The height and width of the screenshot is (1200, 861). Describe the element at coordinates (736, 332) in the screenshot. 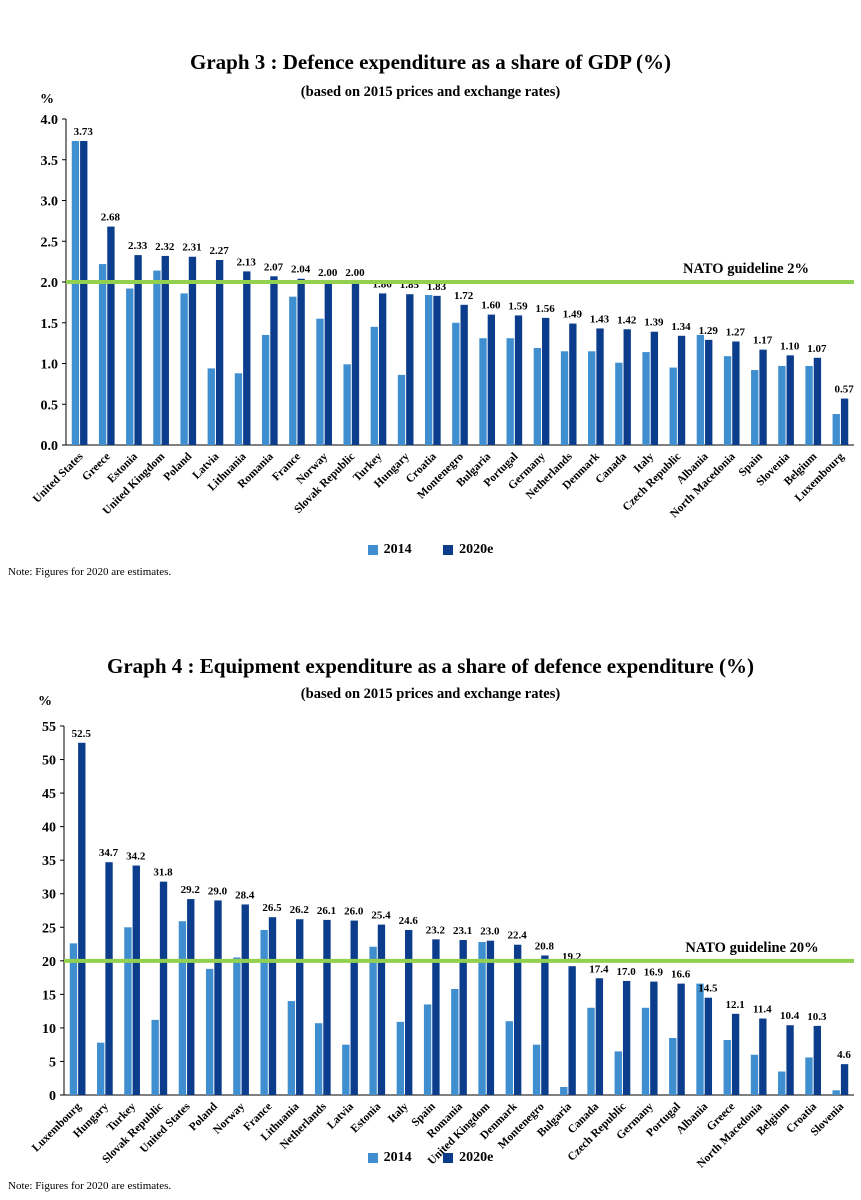

I see `data-label: 1.27` at that location.